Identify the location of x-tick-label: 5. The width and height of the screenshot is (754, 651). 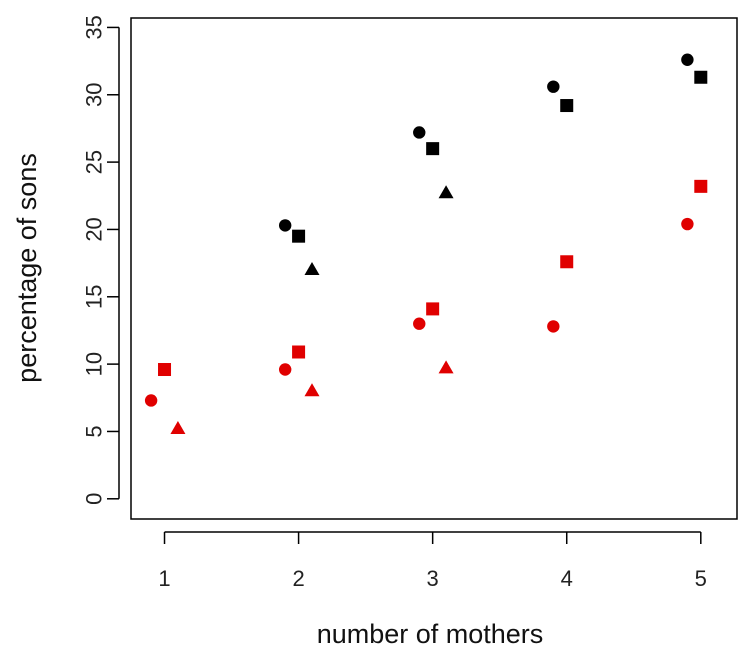
(701, 578).